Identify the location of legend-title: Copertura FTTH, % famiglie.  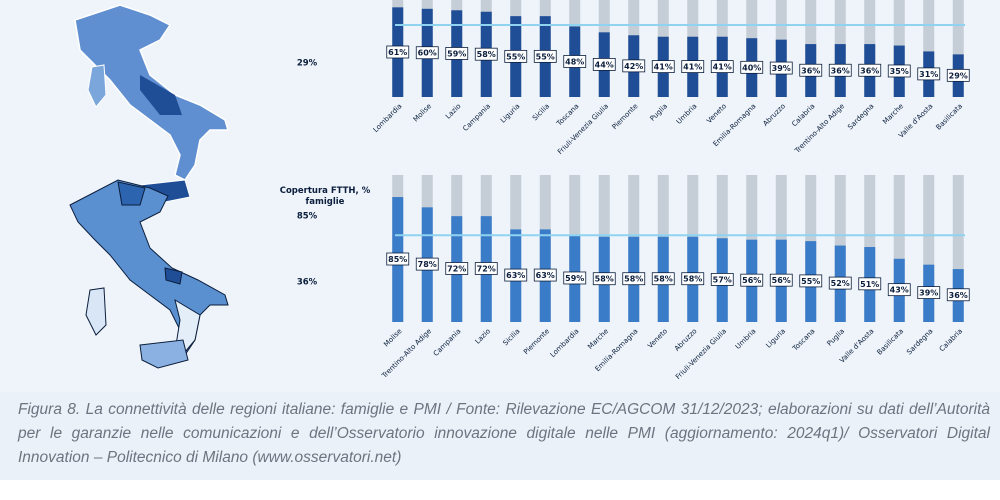
(325, 196).